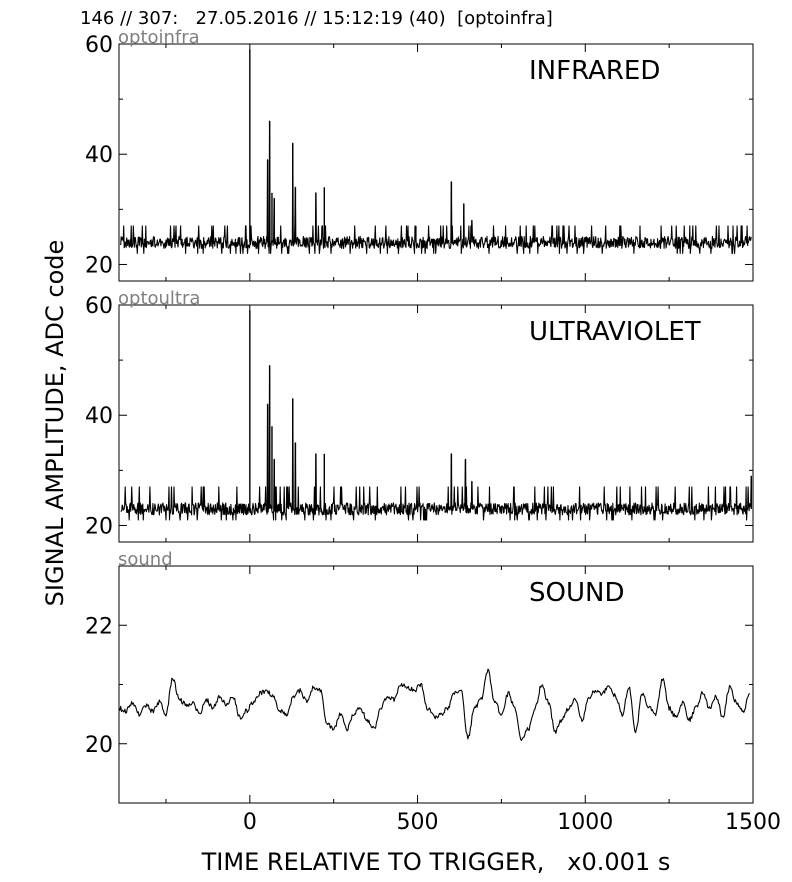 The width and height of the screenshot is (792, 882). I want to click on panel-title: SOUND, so click(576, 593).